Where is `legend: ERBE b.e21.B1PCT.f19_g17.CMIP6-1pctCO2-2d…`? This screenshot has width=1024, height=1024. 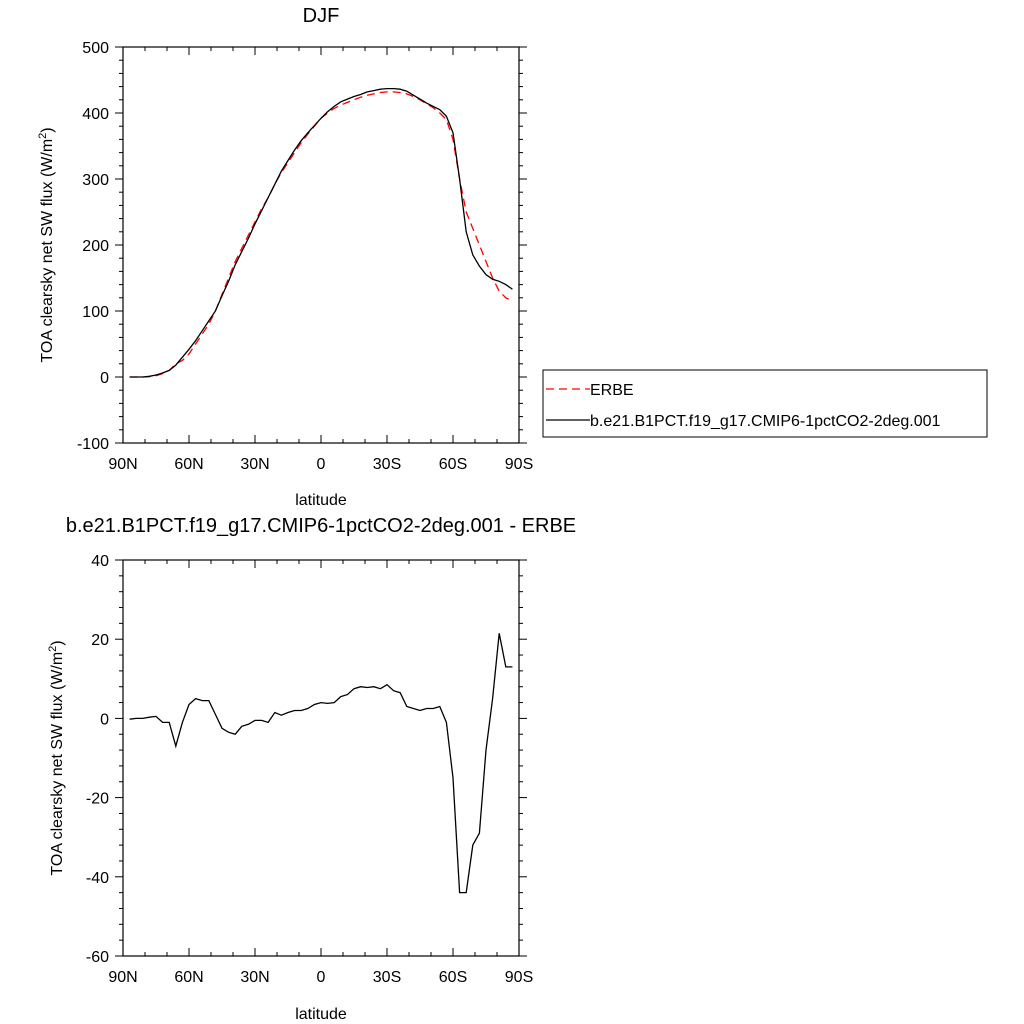 legend: ERBE b.e21.B1PCT.f19_g17.CMIP6-1pctCO2-2d… is located at coordinates (765, 403).